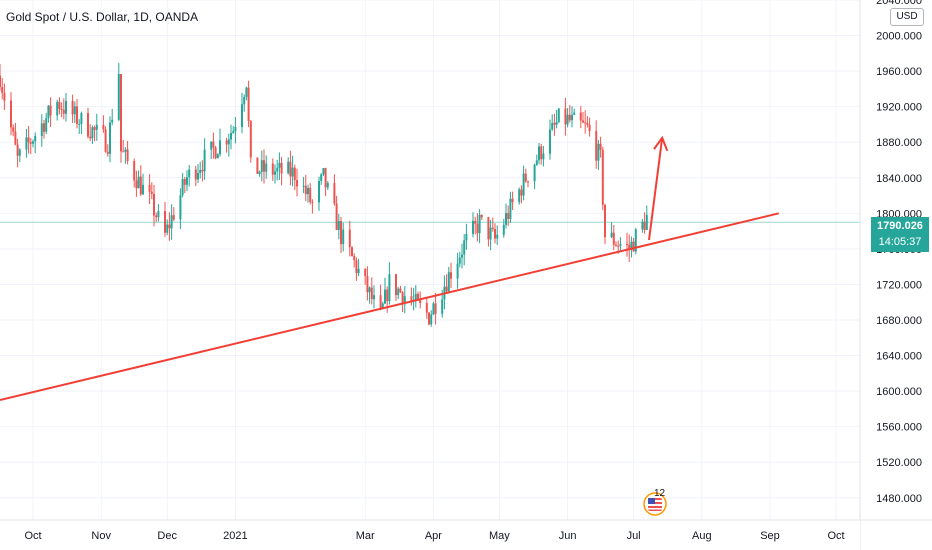 The image size is (932, 550). What do you see at coordinates (235, 536) in the screenshot?
I see `time-tick-label: 2021` at bounding box center [235, 536].